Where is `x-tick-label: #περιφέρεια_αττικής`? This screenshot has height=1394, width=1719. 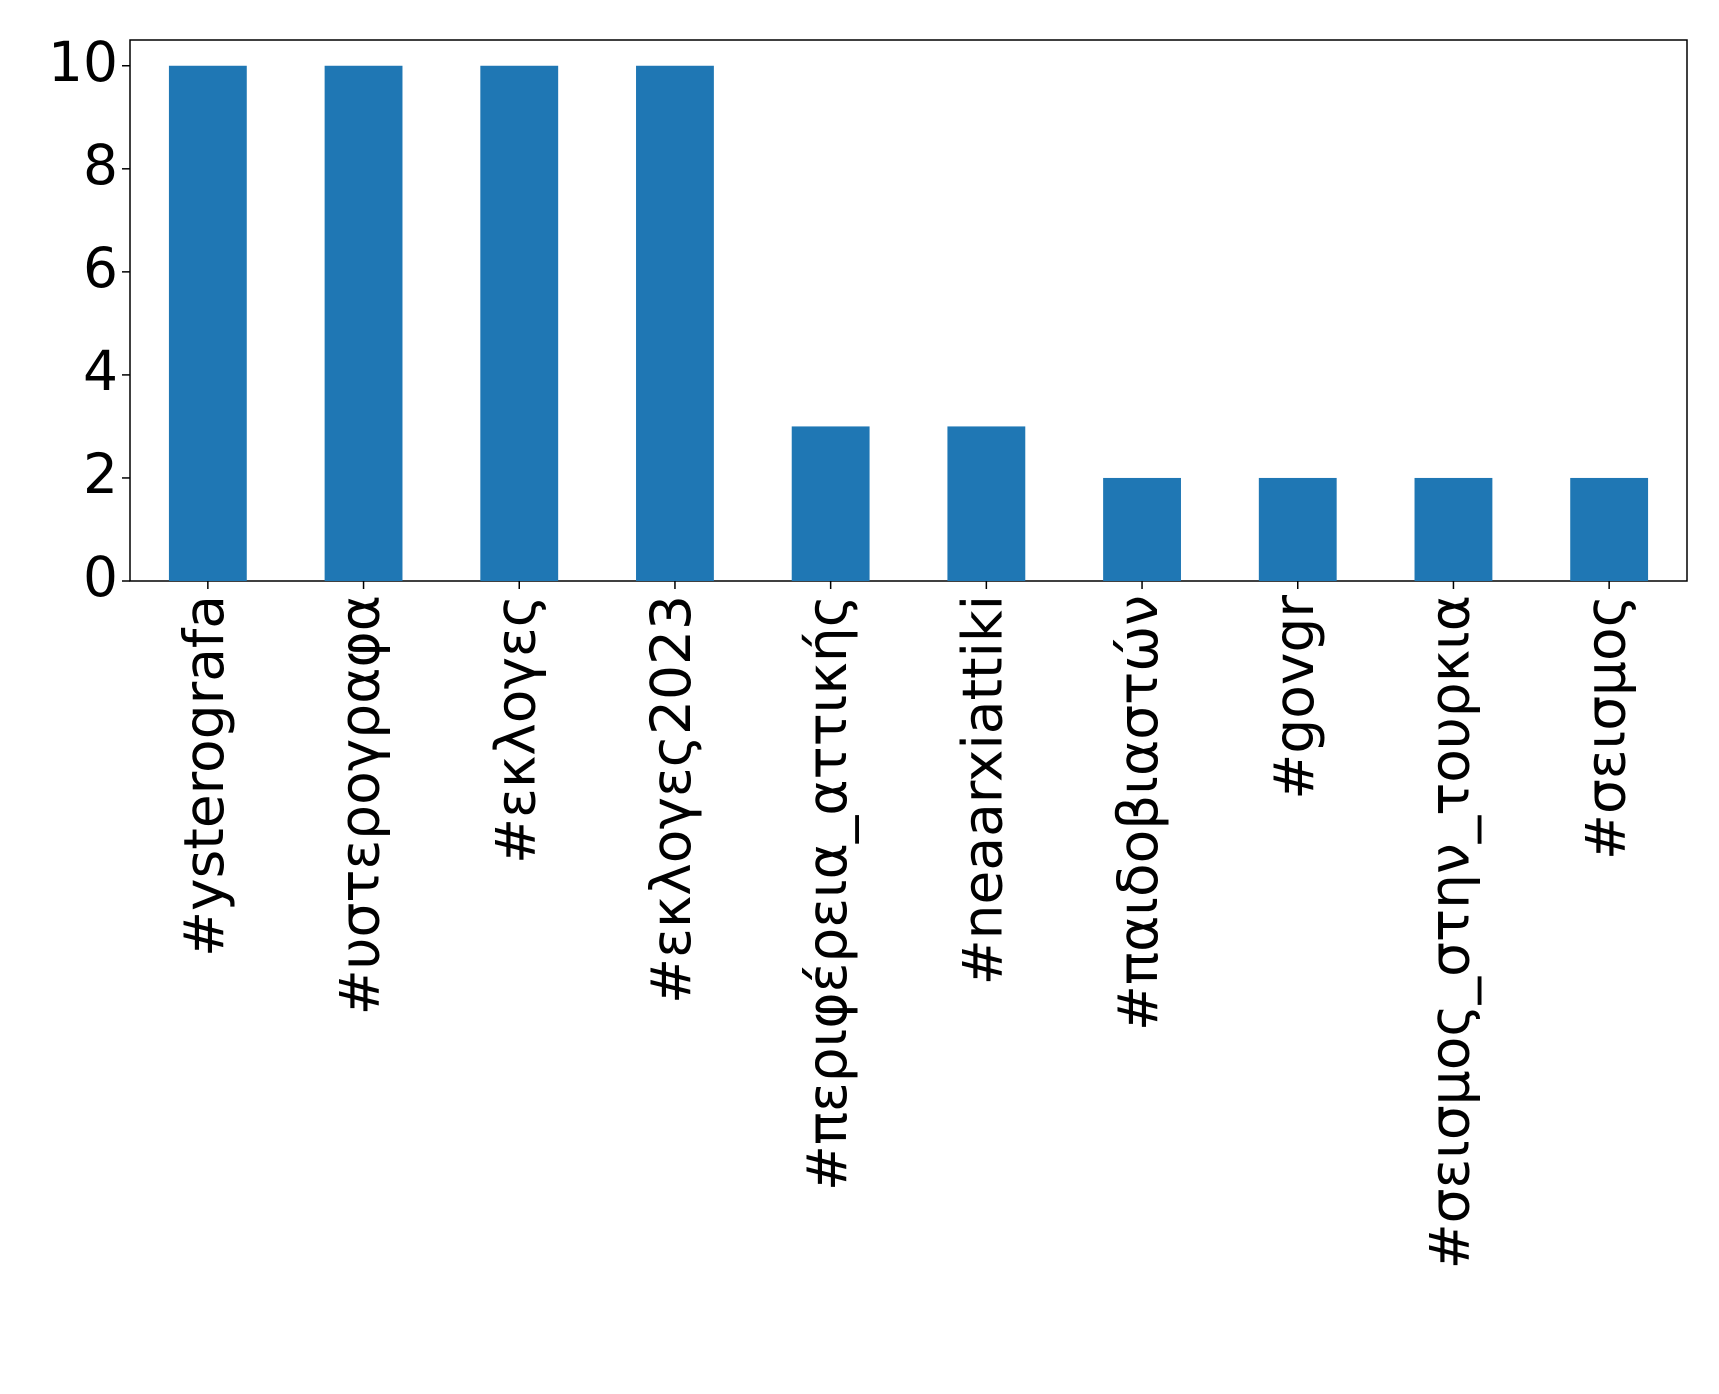 x-tick-label: #περιφέρεια_αττικής is located at coordinates (827, 893).